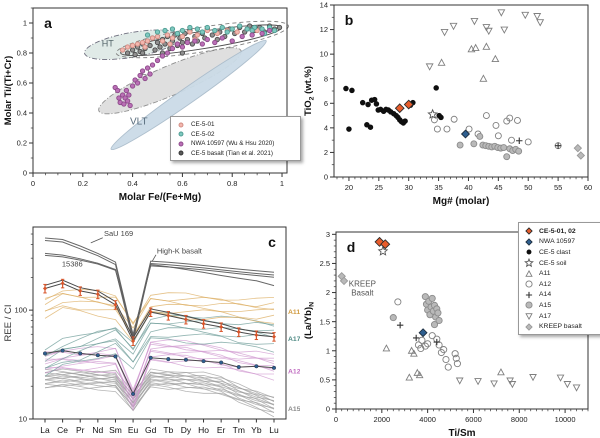  Describe the element at coordinates (48, 23) in the screenshot. I see `svg-text: a` at that location.